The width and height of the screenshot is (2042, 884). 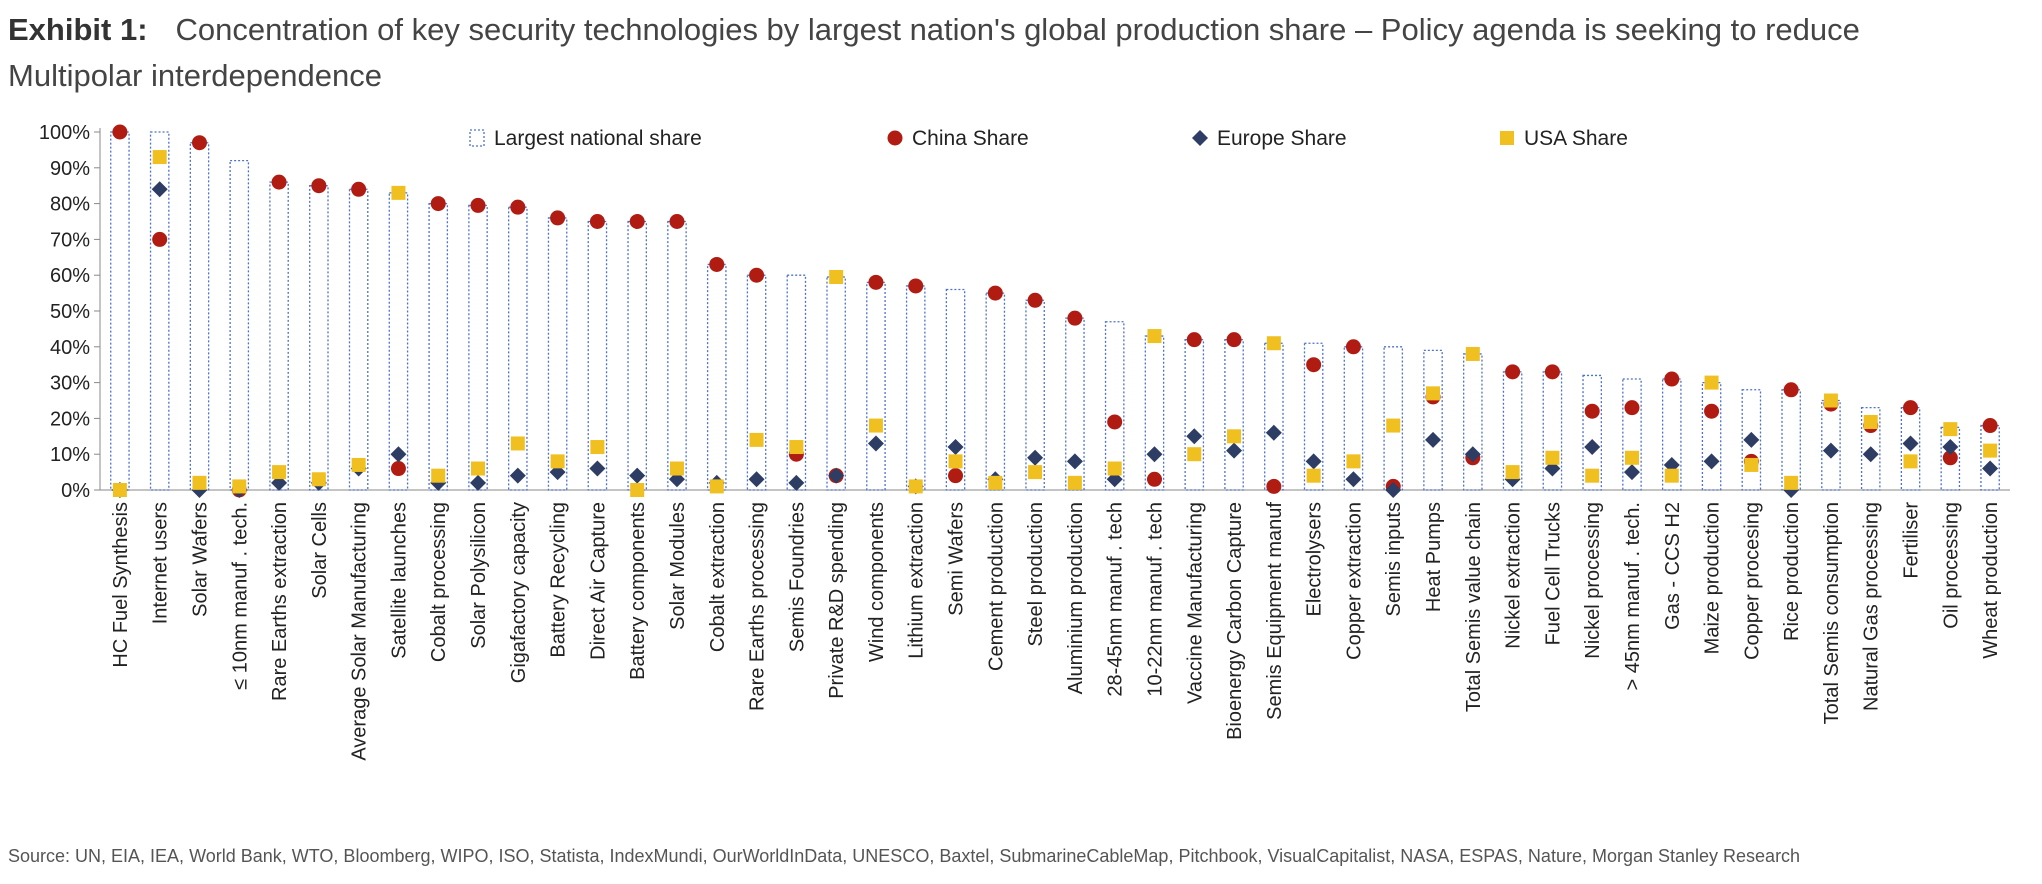 What do you see at coordinates (917, 580) in the screenshot?
I see `x-tick-label: Lithium extraction` at bounding box center [917, 580].